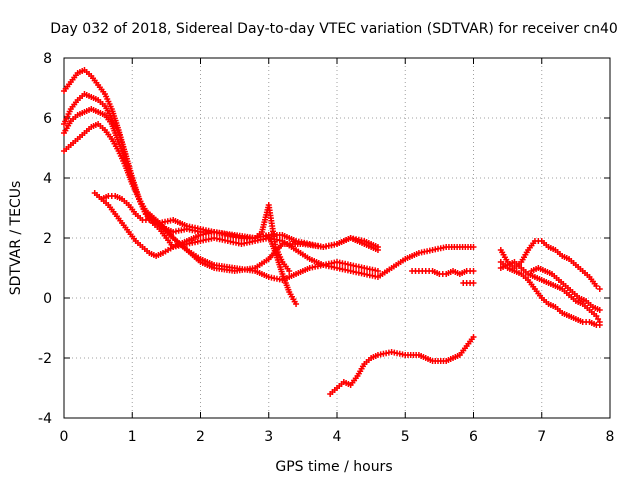  Describe the element at coordinates (473, 437) in the screenshot. I see `x-tick-label: 6` at that location.